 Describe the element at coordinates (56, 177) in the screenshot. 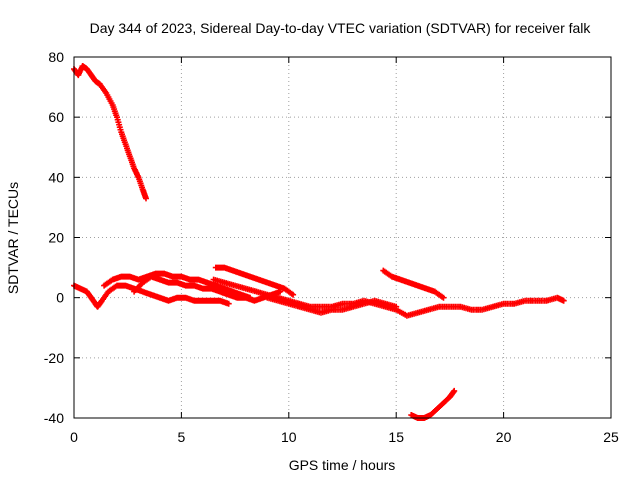

I see `y-tick-label: 40` at that location.